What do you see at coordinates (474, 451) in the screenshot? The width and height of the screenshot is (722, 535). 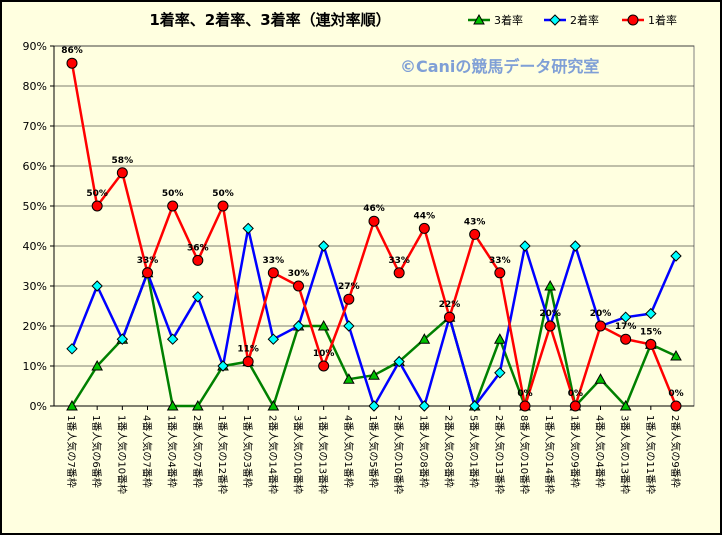 I see `x-tick-label: 5番人気の1番枠` at bounding box center [474, 451].